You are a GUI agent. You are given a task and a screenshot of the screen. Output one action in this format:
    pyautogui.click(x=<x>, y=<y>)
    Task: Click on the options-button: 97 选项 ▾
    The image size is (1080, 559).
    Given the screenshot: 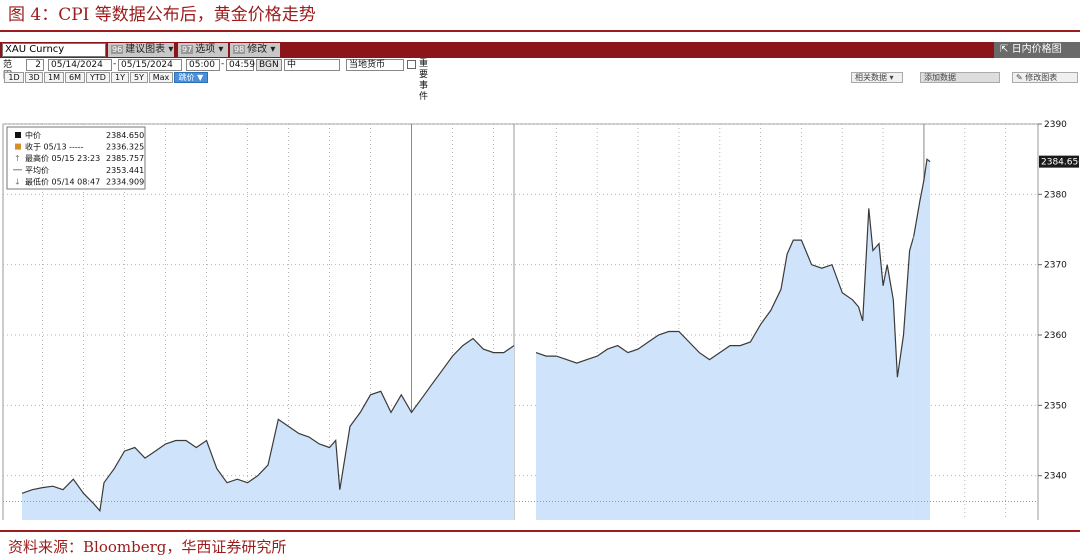 What is the action you would take?
    pyautogui.click(x=203, y=50)
    